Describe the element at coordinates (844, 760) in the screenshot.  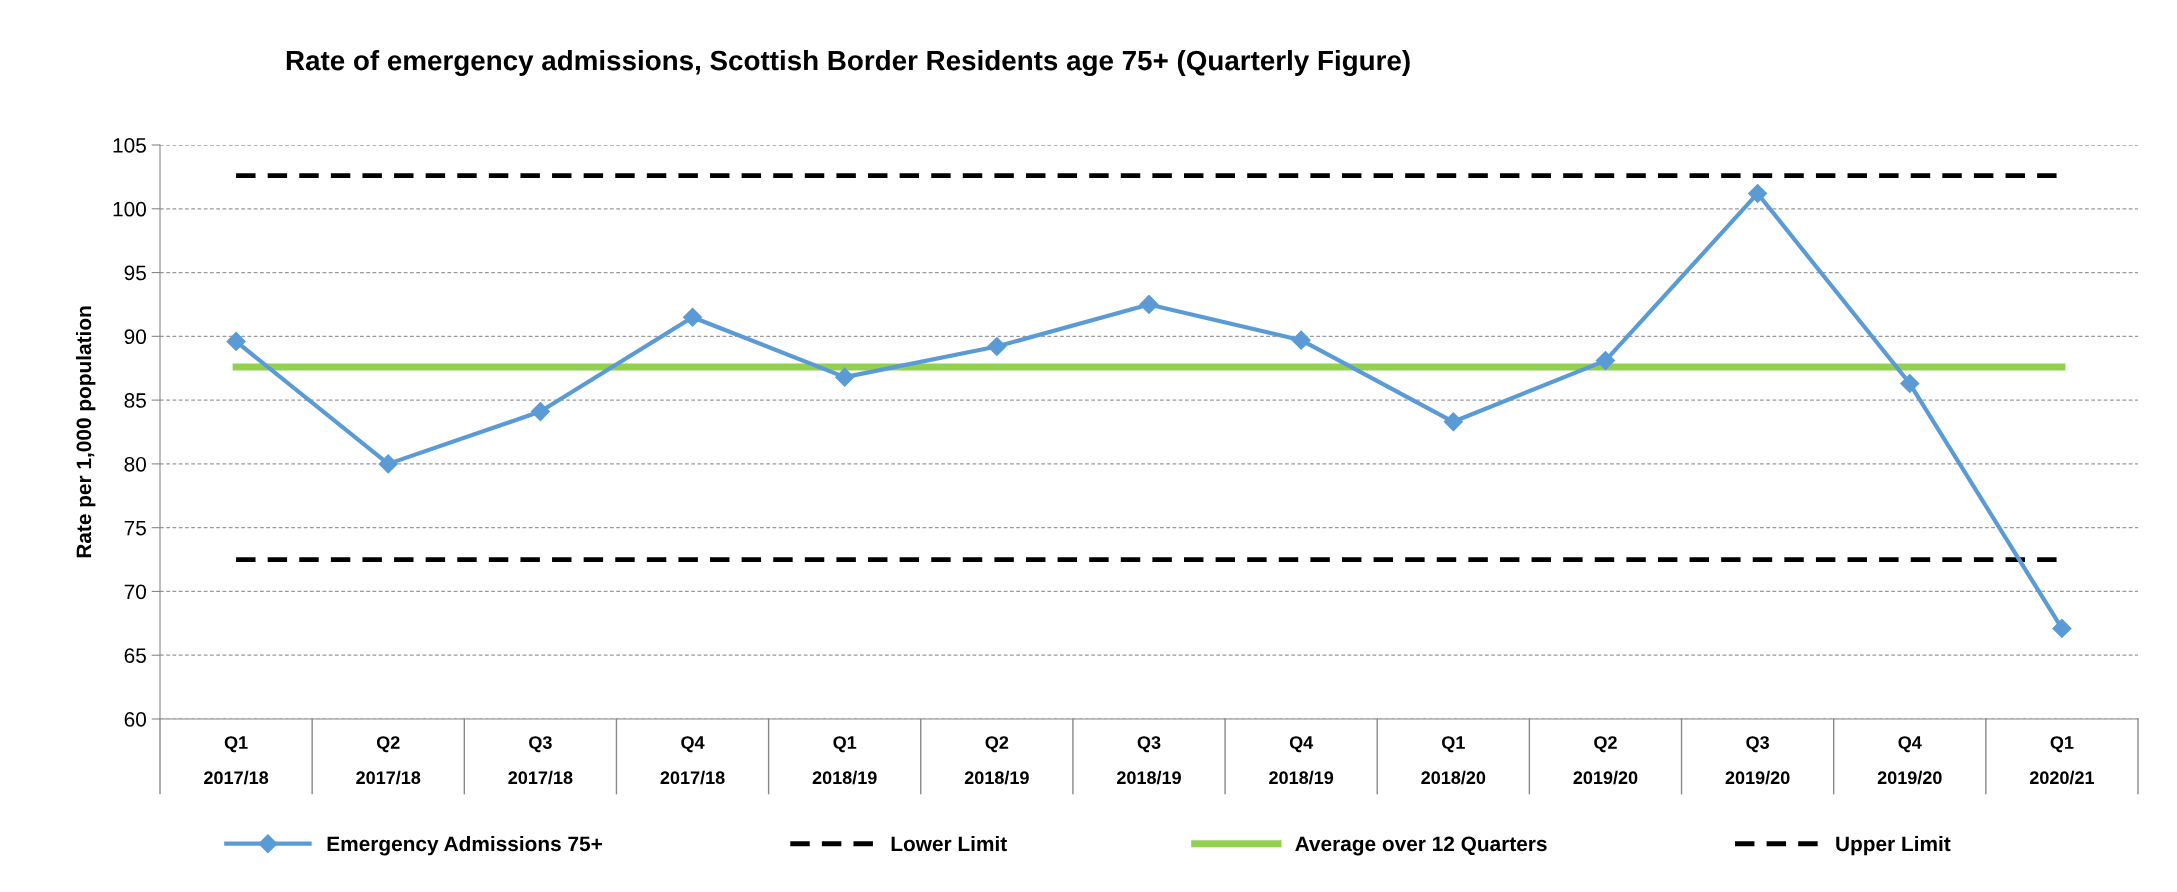
I see `x-tick-label: Q1 2018/19` at that location.